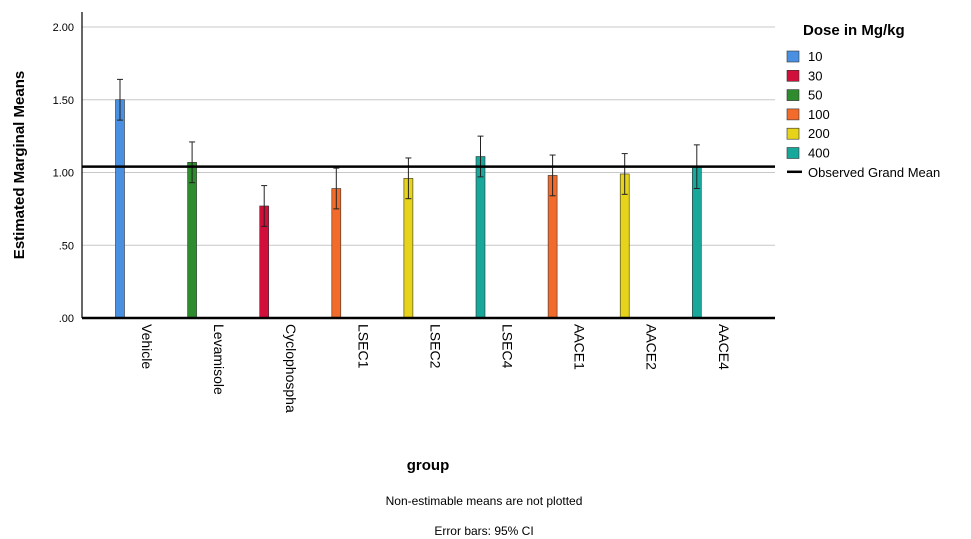 This screenshot has width=971, height=539. What do you see at coordinates (428, 465) in the screenshot?
I see `x-axis-label: group` at bounding box center [428, 465].